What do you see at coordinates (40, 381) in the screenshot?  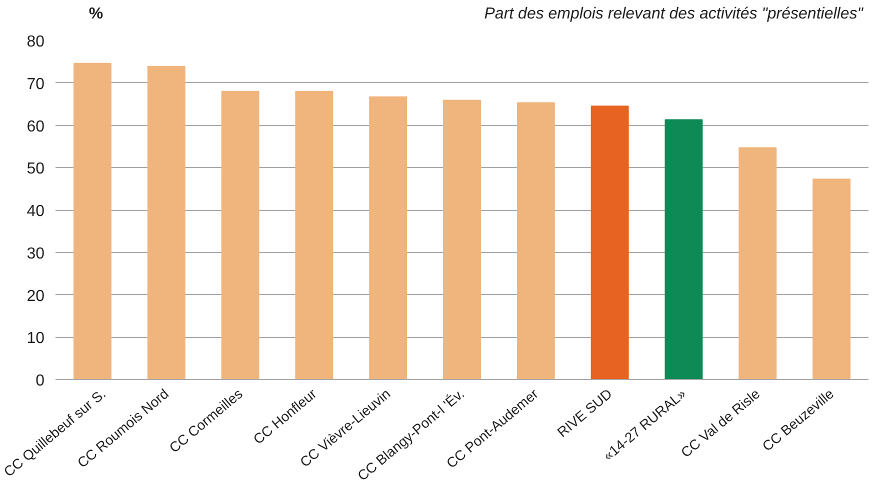 I see `y-tick-label: 0` at bounding box center [40, 381].